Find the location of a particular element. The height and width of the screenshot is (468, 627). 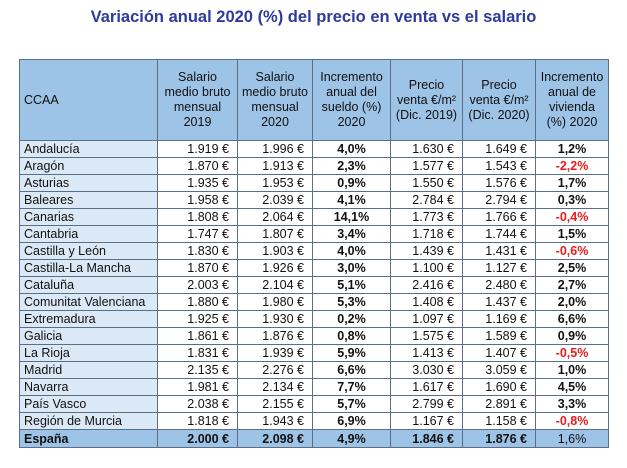

precio-2020-cell: 1.437 € is located at coordinates (499, 302).